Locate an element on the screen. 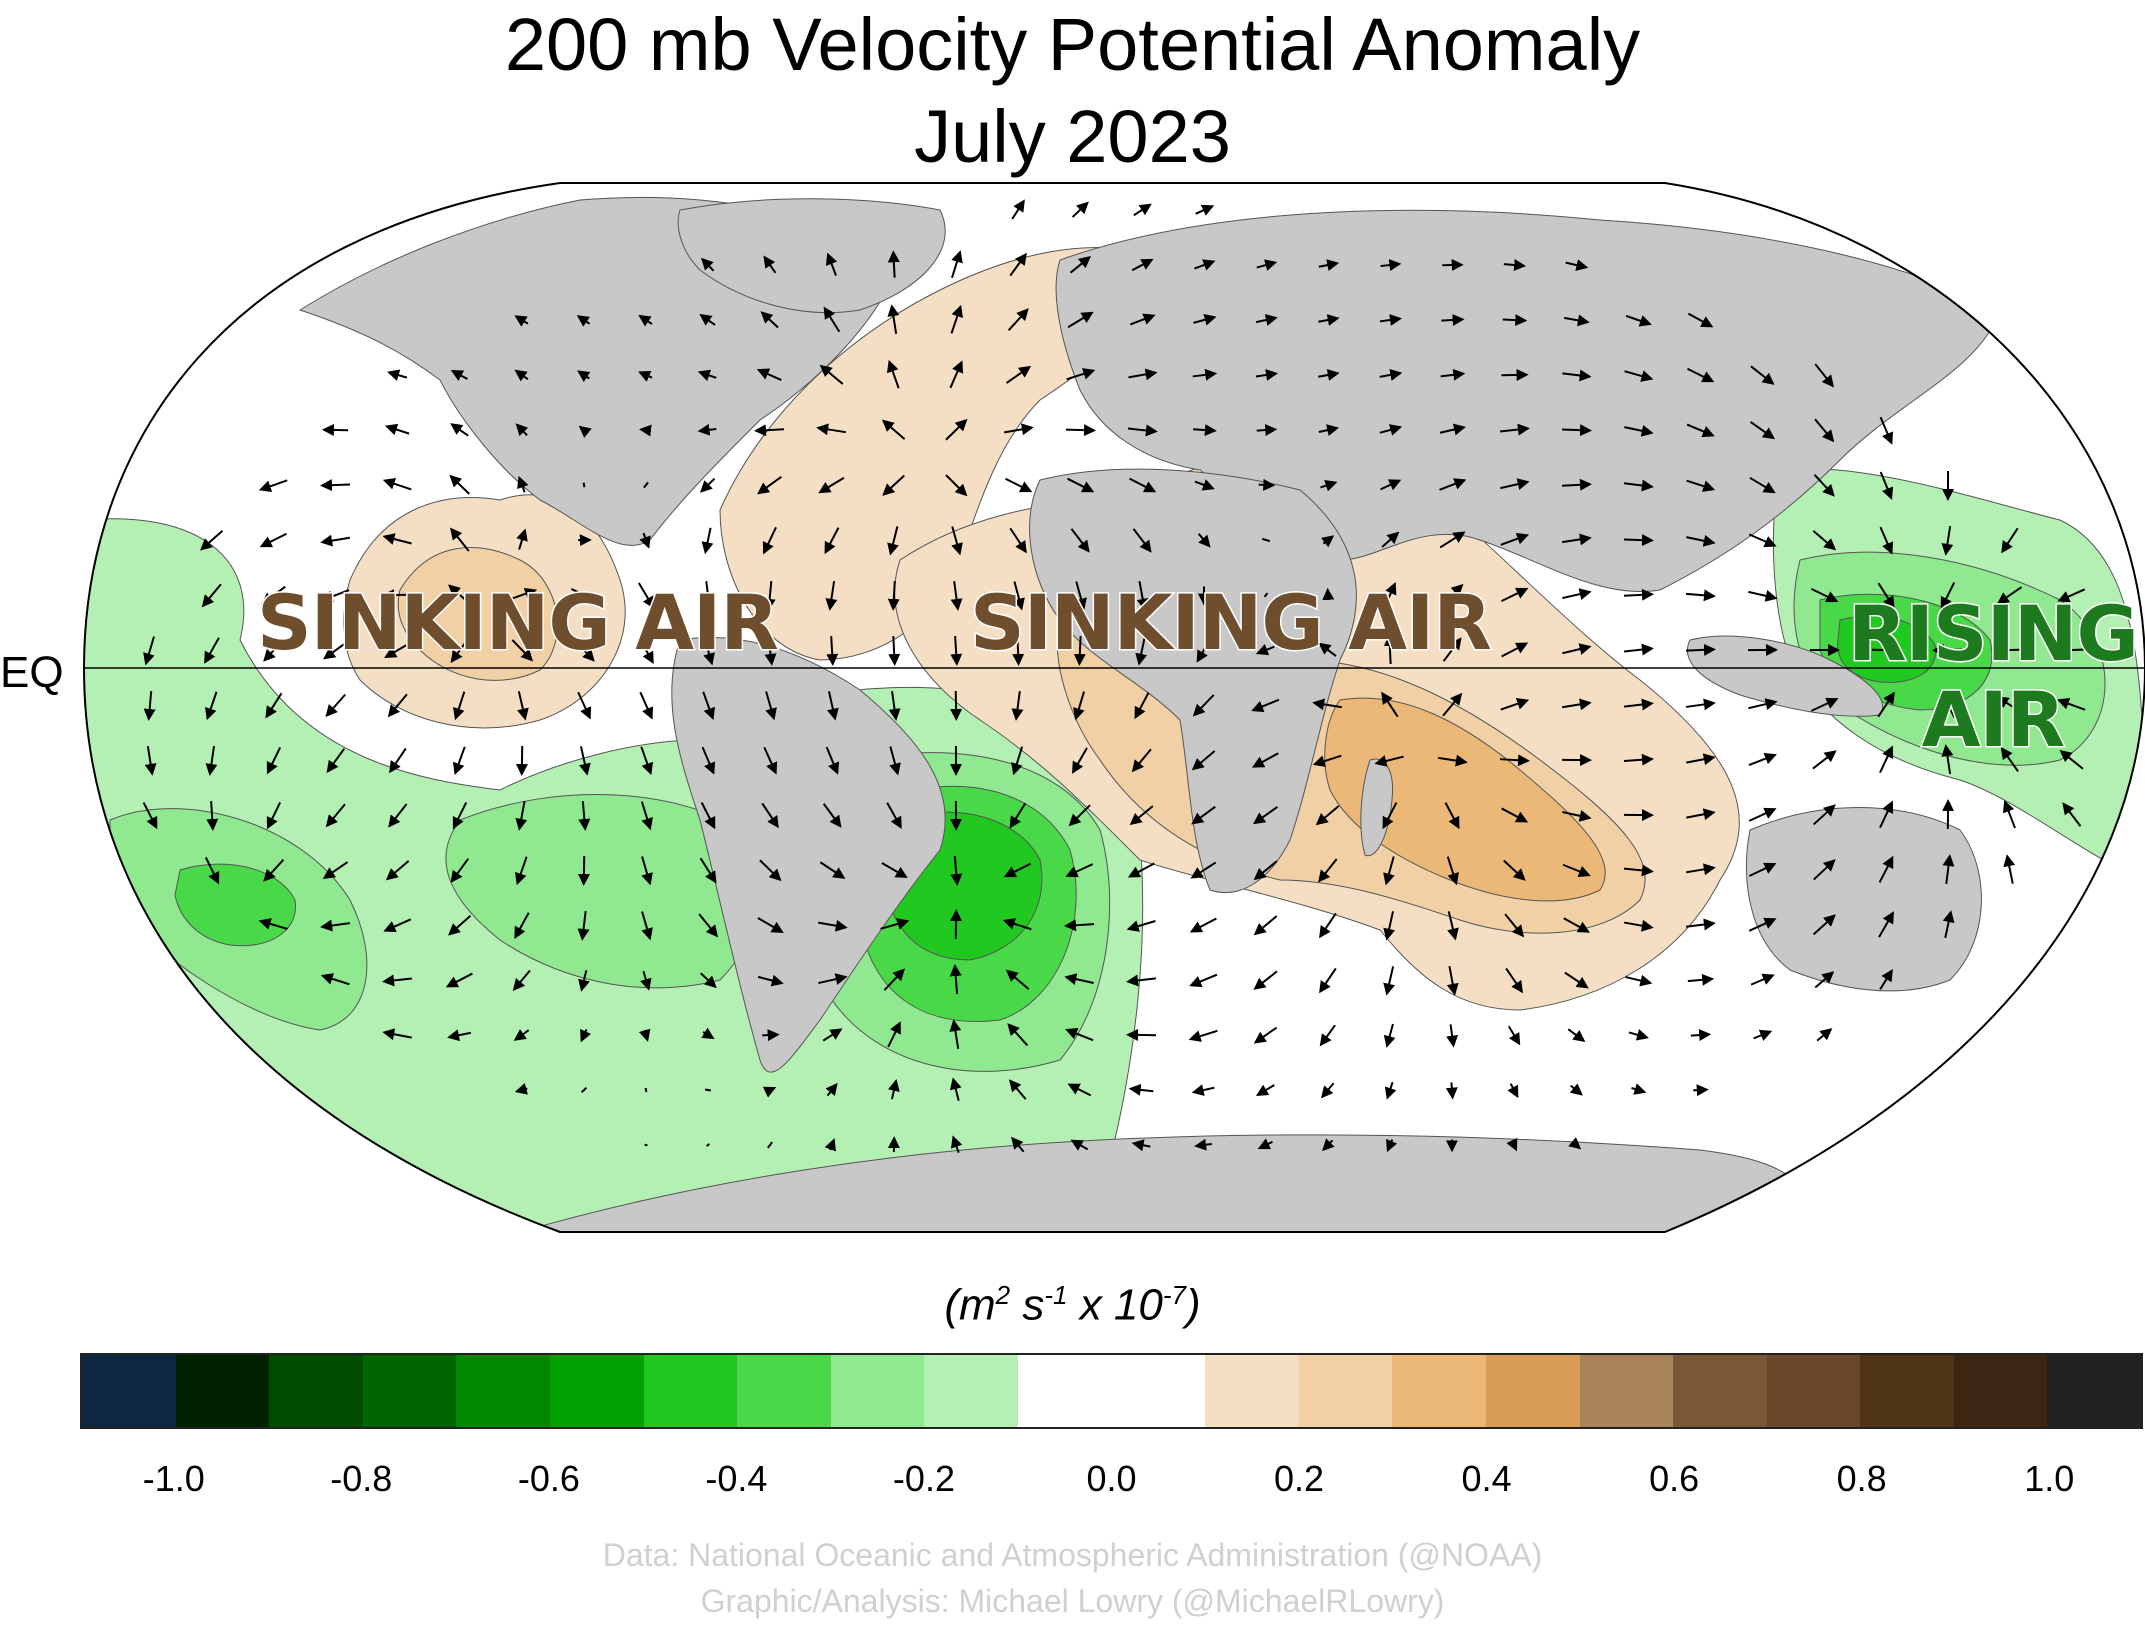  colorbar-tick-label: -1.0 is located at coordinates (173, 1478).